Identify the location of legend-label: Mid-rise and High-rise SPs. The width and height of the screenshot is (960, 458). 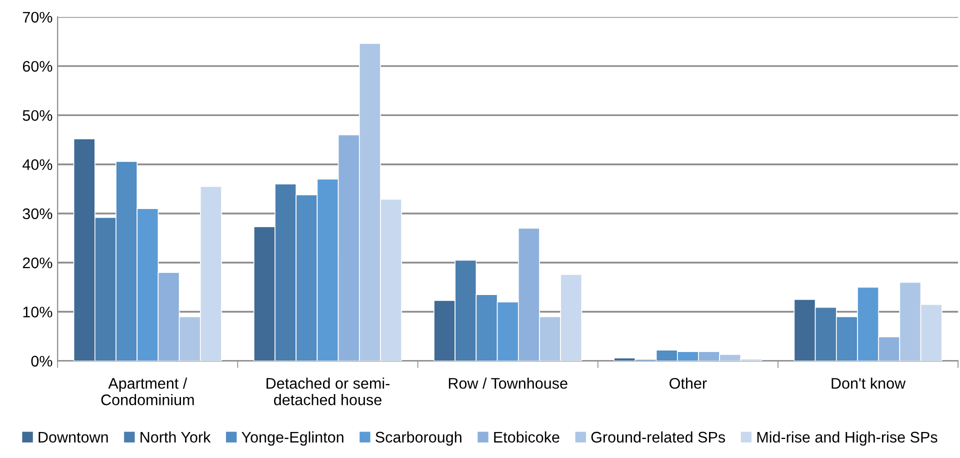
(847, 438).